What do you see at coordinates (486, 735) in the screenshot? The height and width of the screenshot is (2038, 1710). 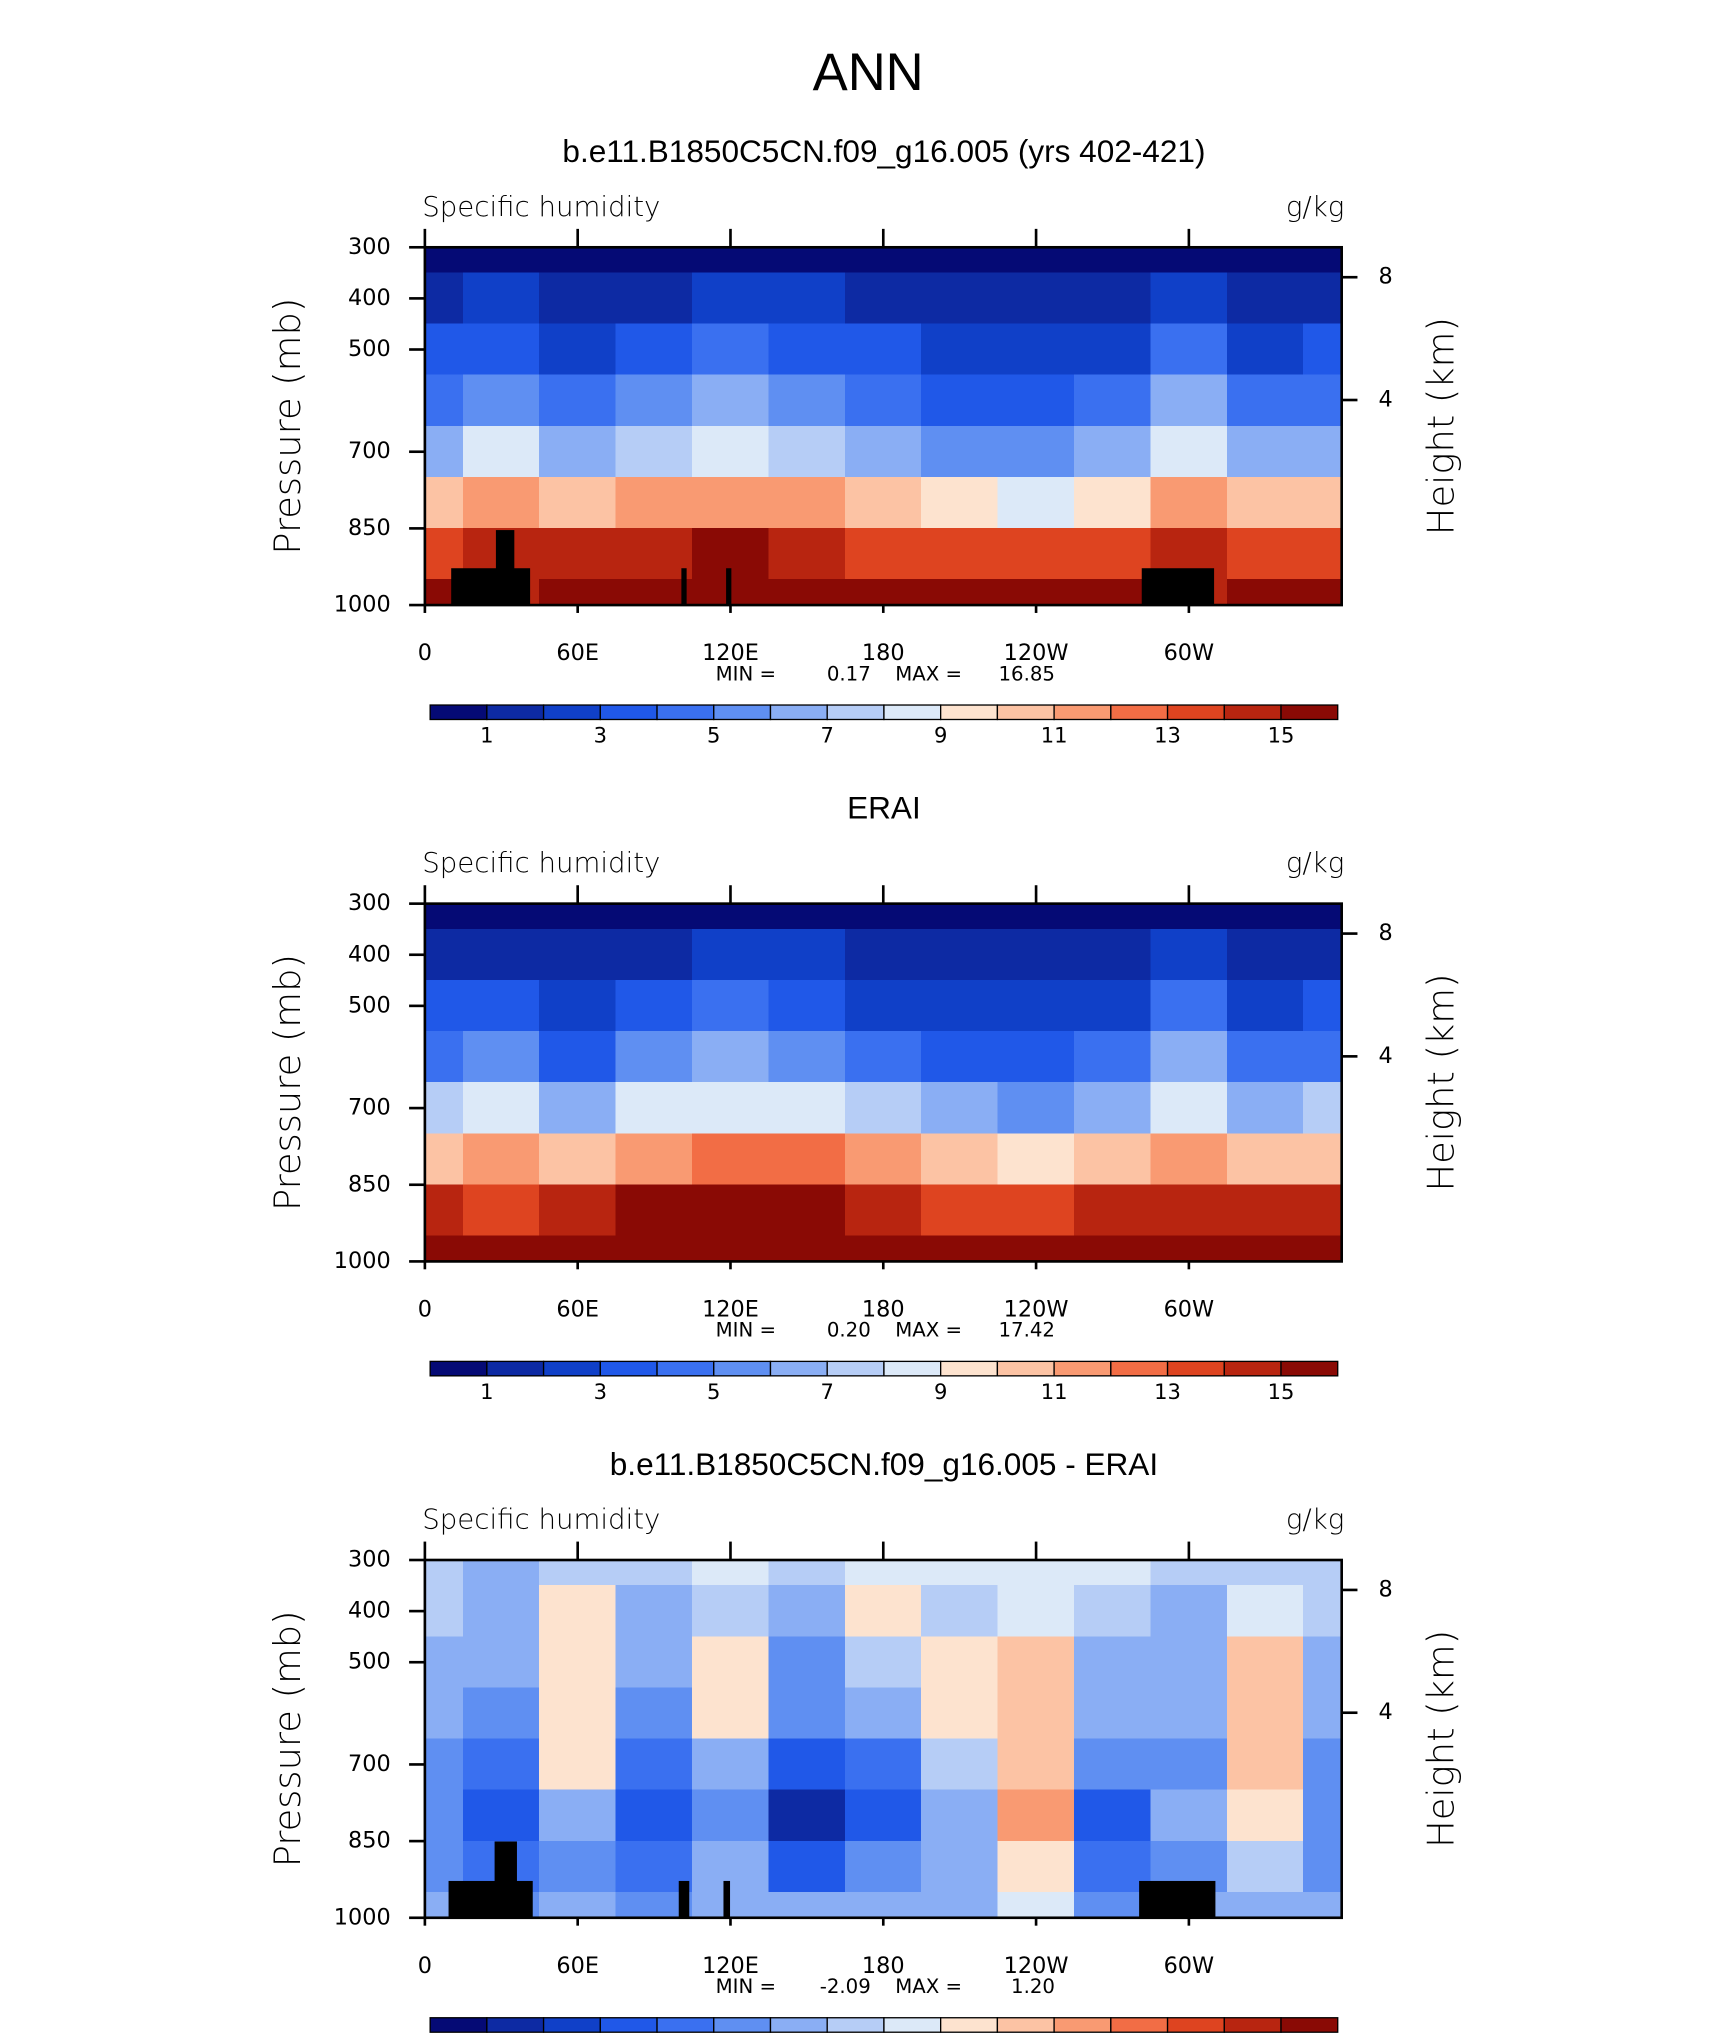 I see `colorbar-label: 1` at bounding box center [486, 735].